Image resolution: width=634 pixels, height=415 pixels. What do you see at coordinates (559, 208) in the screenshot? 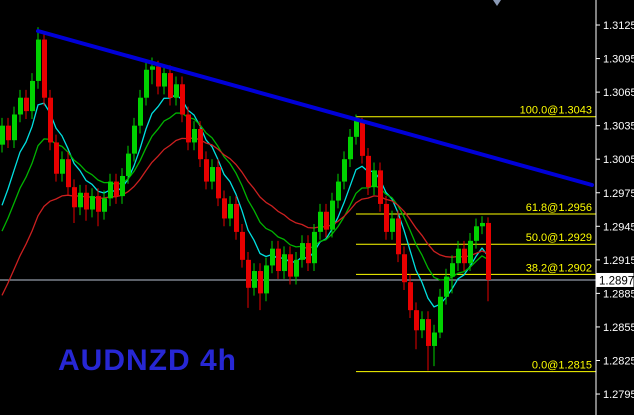
I see `fib-level-label: 61.8@1.2956` at bounding box center [559, 208].